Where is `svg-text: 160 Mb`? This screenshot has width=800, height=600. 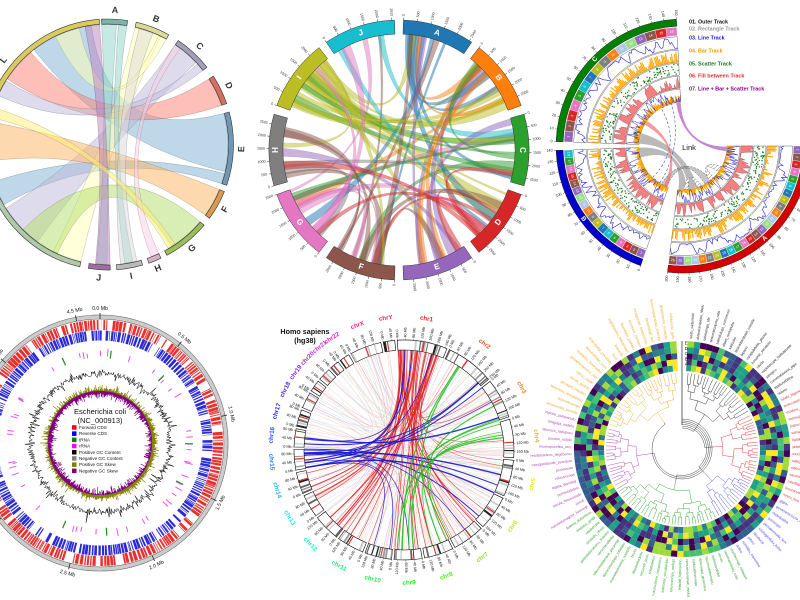 svg-text: 160 Mb is located at coordinates (482, 361).